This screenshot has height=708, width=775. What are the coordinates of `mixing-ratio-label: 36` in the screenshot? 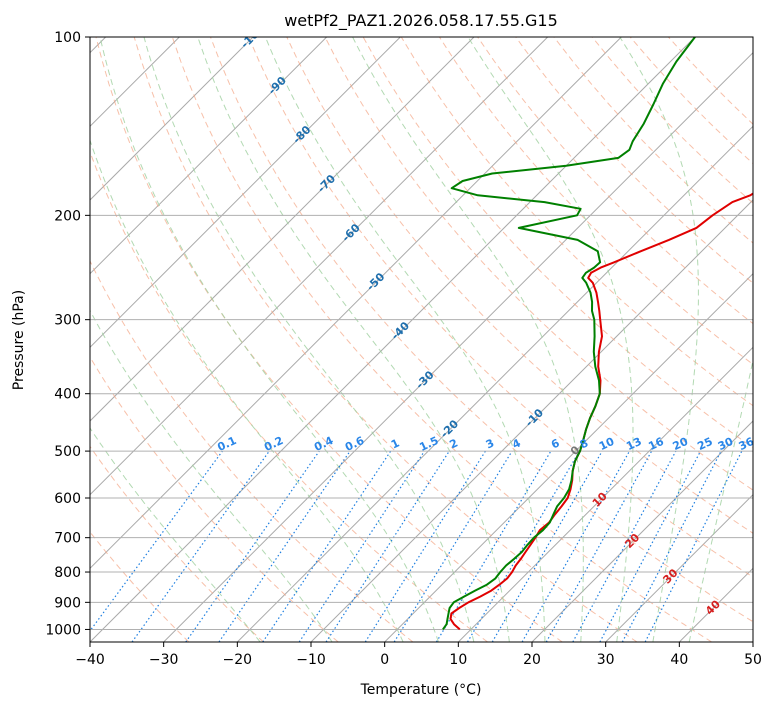 It's located at (747, 444).